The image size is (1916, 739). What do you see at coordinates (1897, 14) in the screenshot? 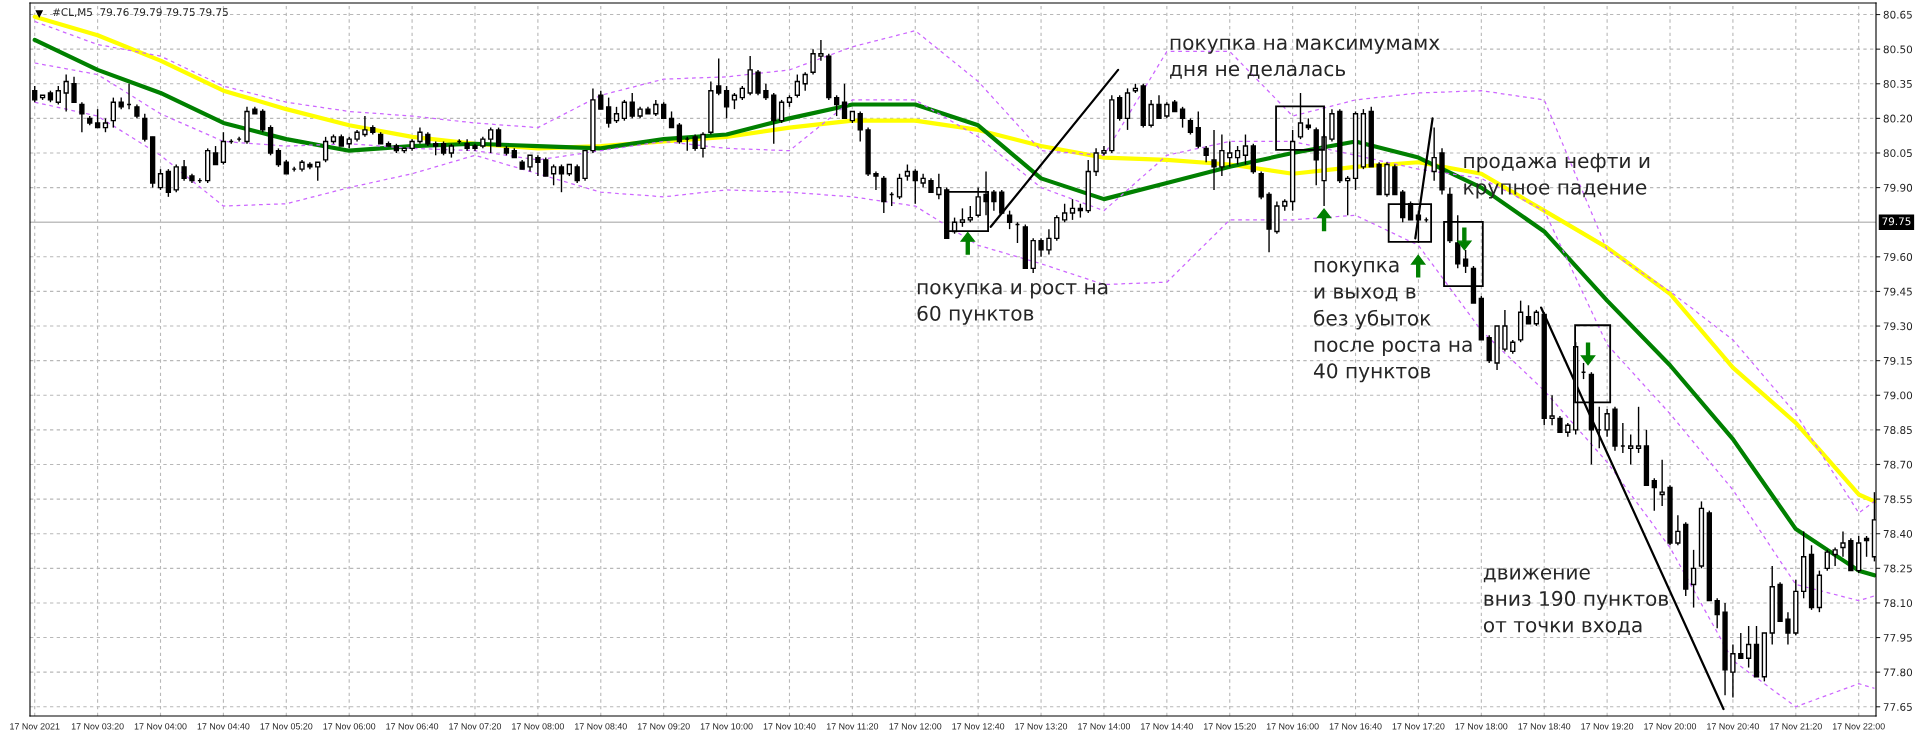
I see `y-tick-label: 80.65` at bounding box center [1897, 14].